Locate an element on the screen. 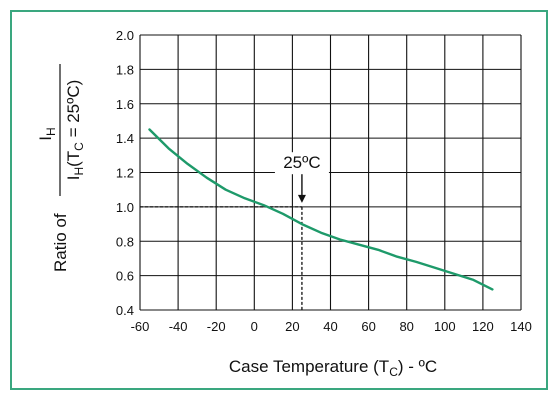  x-axis-label: Case Temperature (TC) - ºC is located at coordinates (333, 368).